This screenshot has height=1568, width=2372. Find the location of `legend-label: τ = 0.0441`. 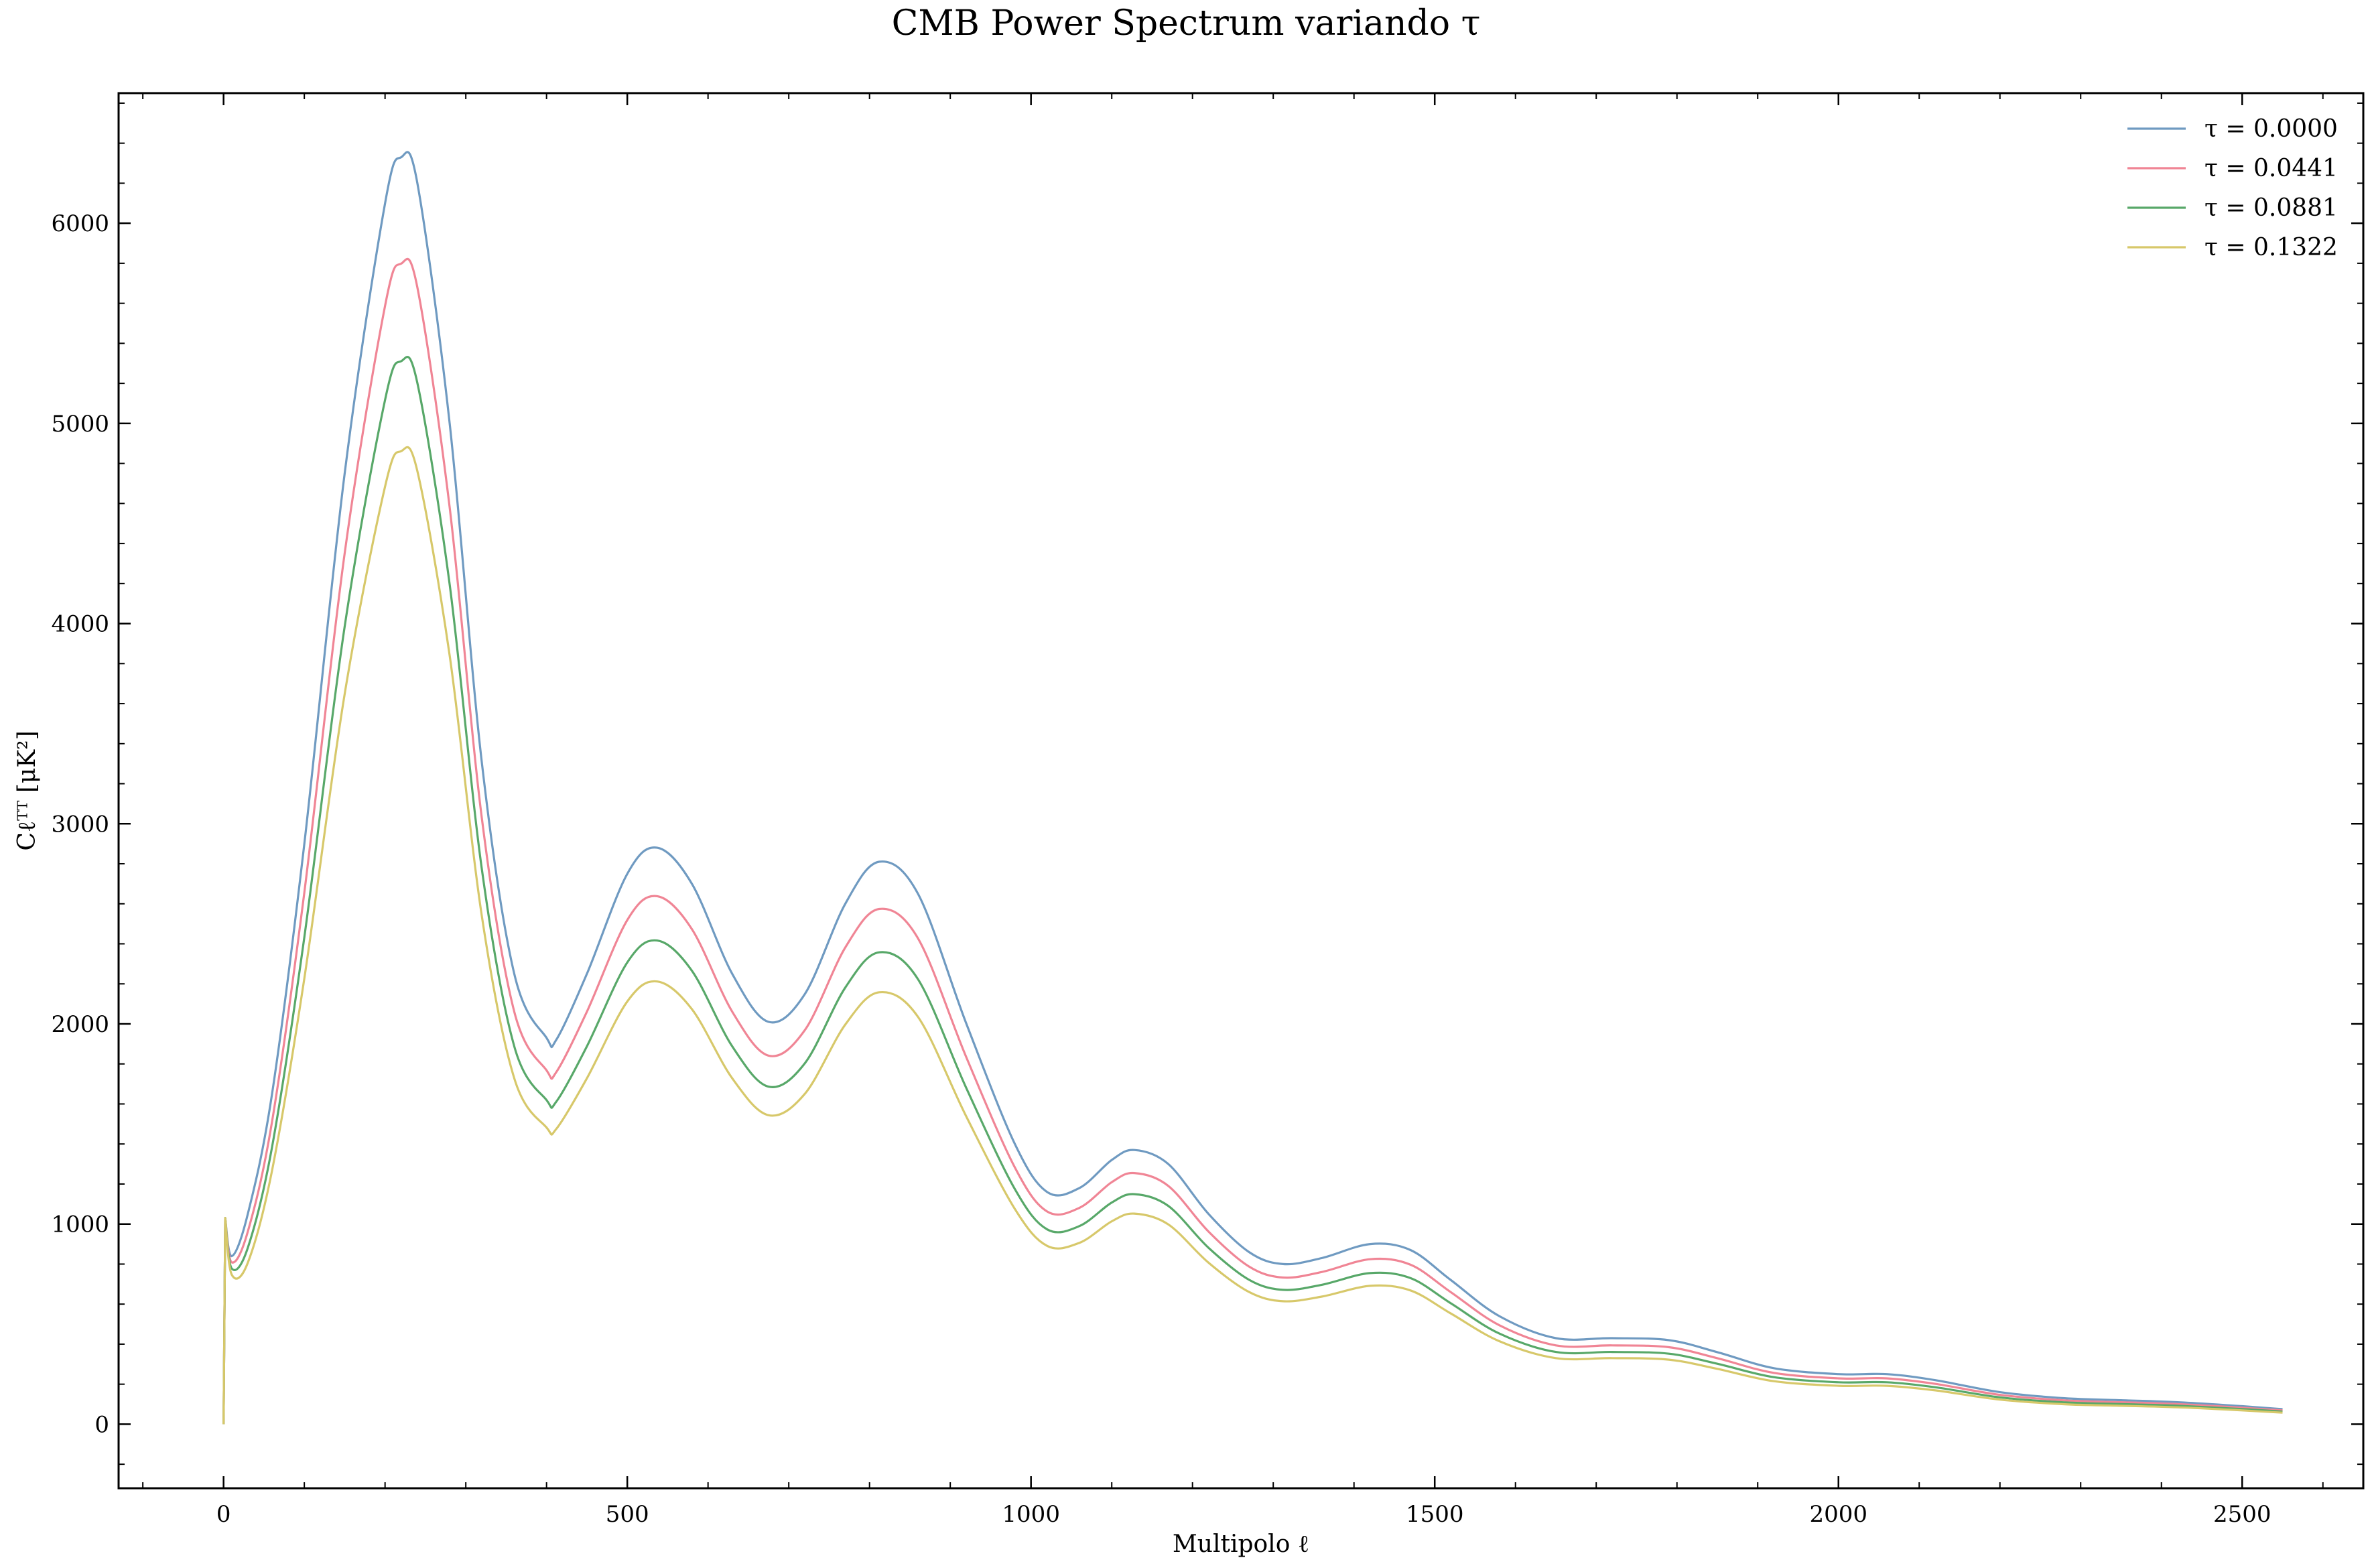

legend-label: τ = 0.0441 is located at coordinates (2271, 168).